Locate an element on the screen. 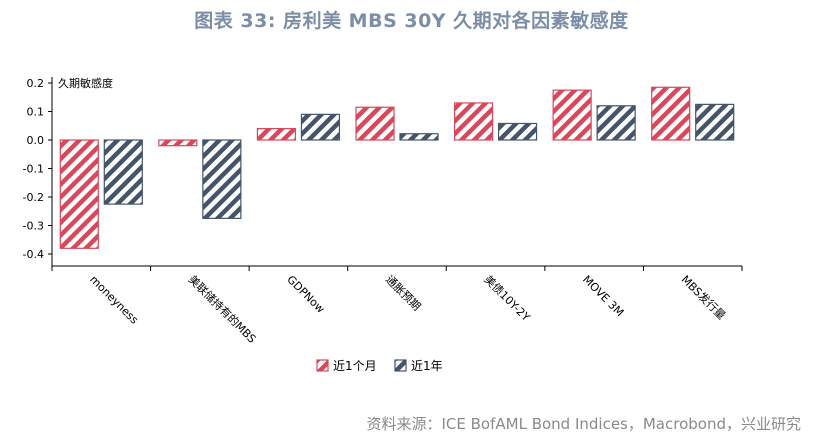 The width and height of the screenshot is (823, 440). x-category-label: moneyness is located at coordinates (114, 300).